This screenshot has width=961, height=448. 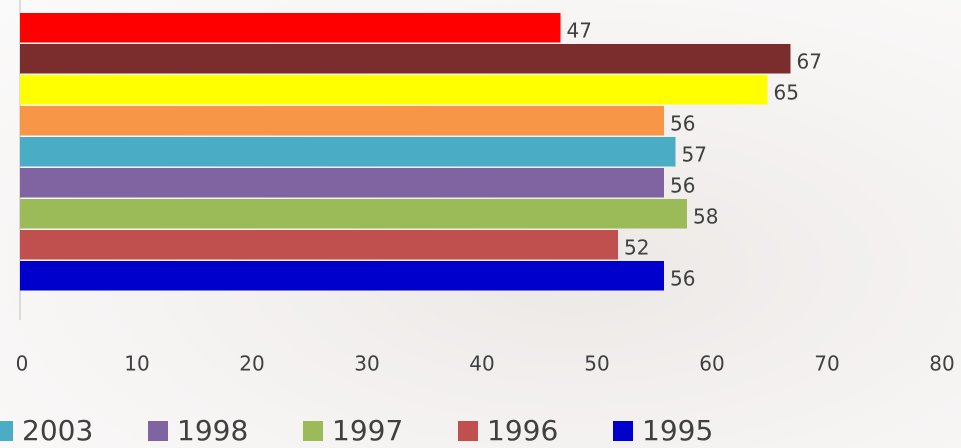 What do you see at coordinates (22, 364) in the screenshot?
I see `x-tick-label: 0` at bounding box center [22, 364].